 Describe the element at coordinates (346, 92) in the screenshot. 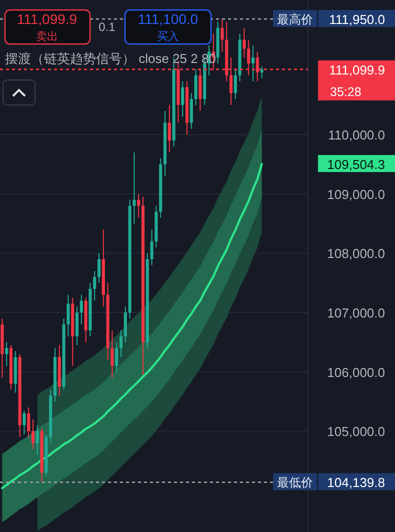

I see `text: 35:28` at that location.